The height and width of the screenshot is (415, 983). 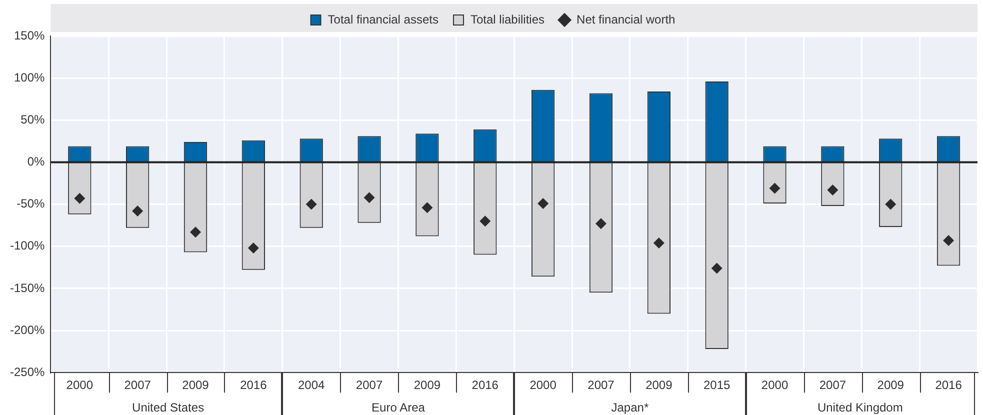 I want to click on y-tick-label: 0%, so click(x=36, y=161).